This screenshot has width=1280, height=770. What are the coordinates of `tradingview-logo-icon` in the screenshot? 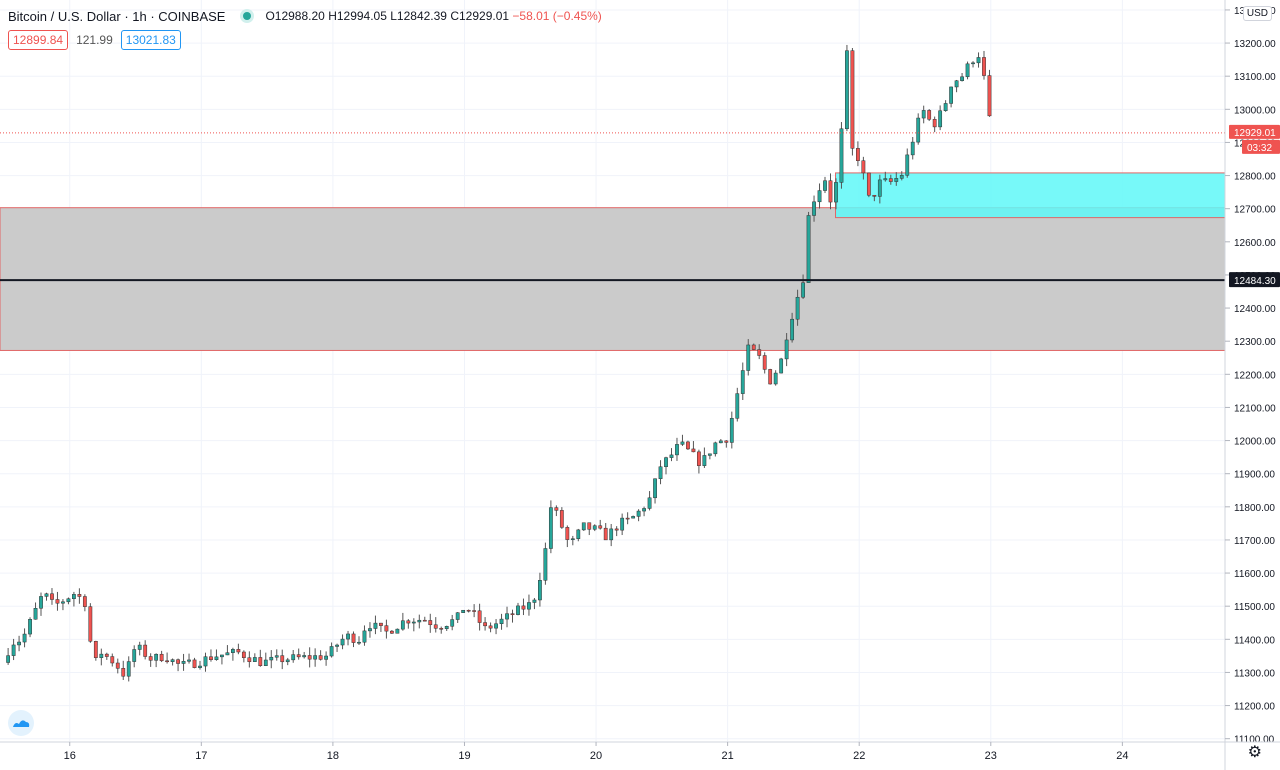 It's located at (21, 723).